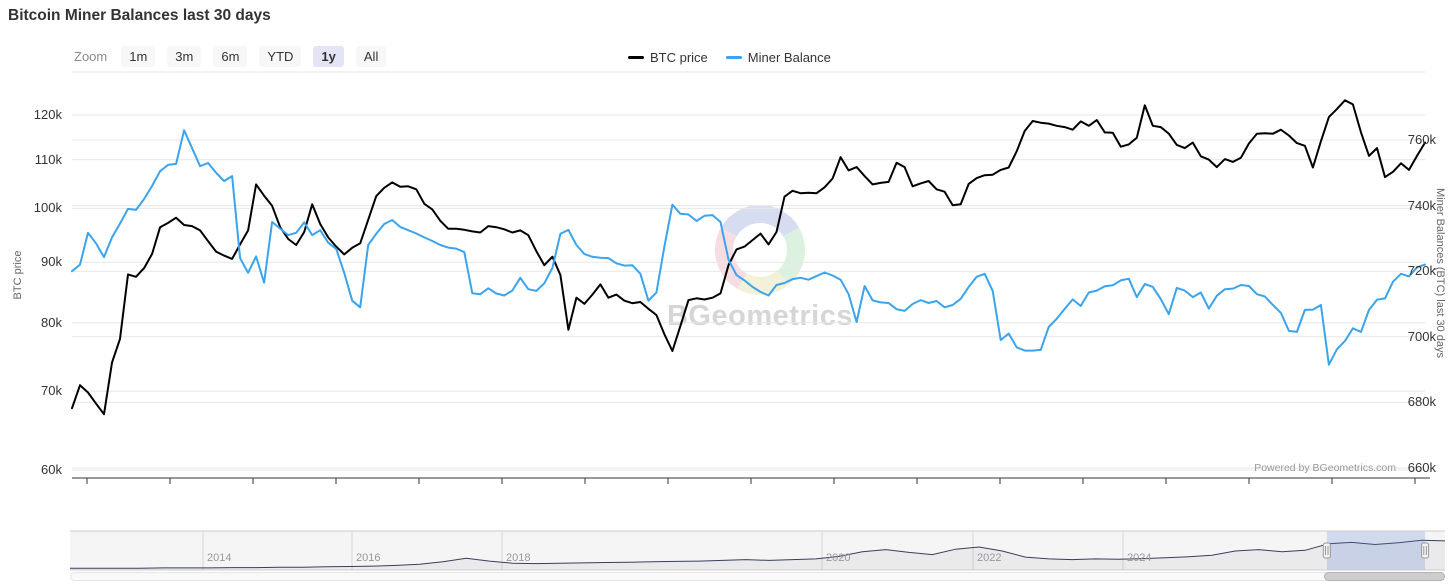  I want to click on right-axis-tick-label: 720k, so click(1421, 270).